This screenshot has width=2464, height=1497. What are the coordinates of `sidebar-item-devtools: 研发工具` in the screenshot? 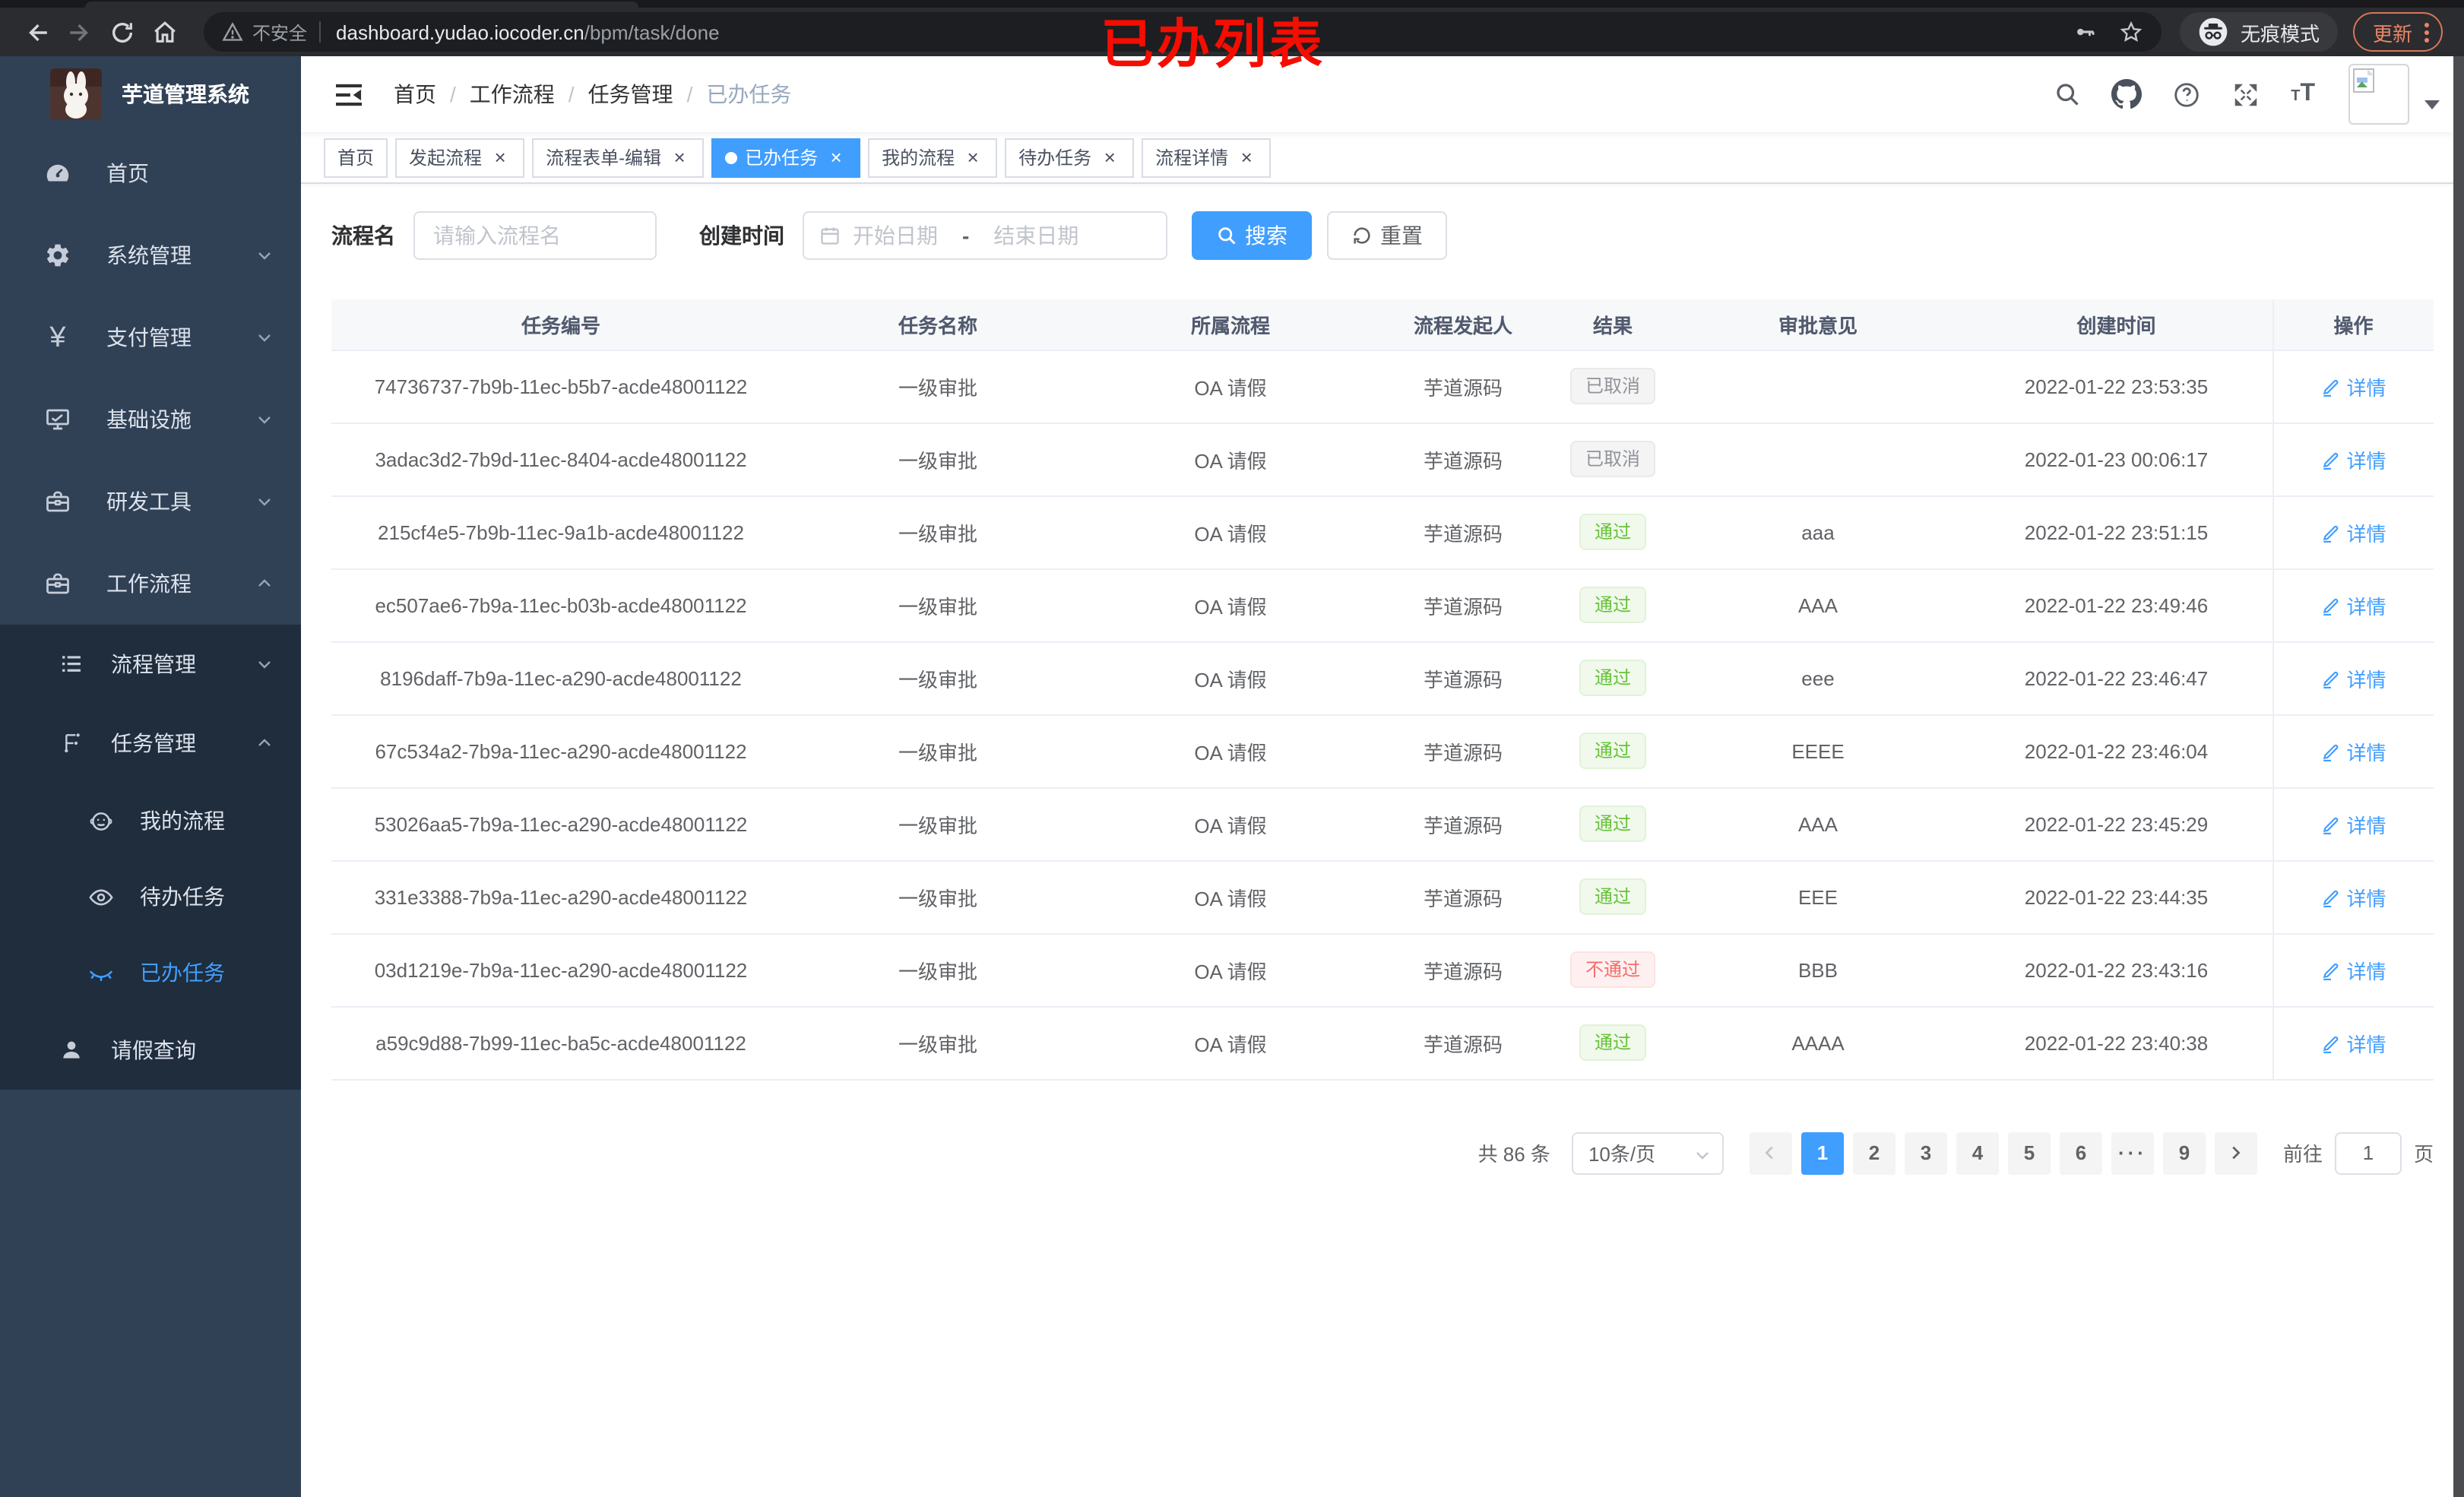 It's located at (150, 501).